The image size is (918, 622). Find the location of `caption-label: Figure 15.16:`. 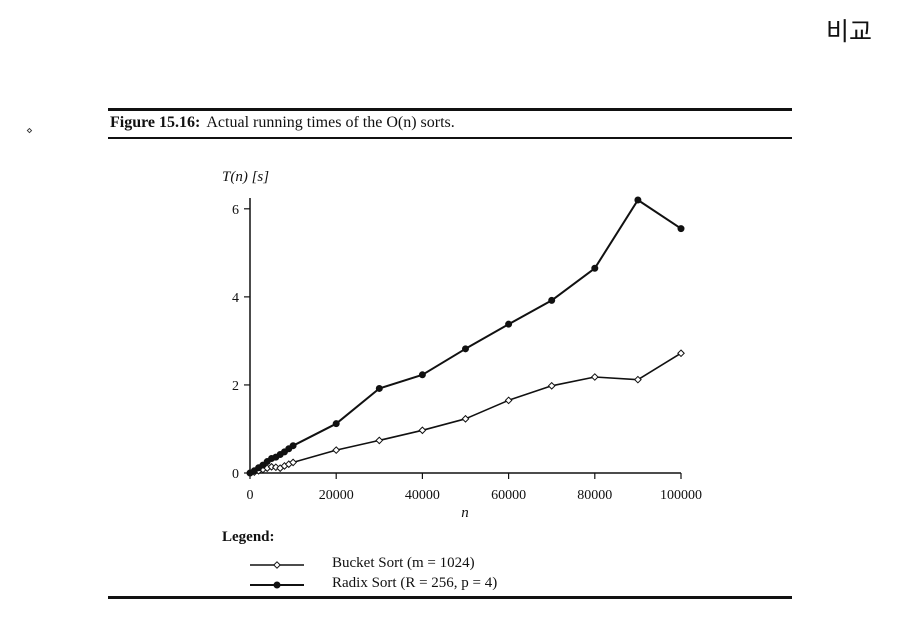

caption-label: Figure 15.16: is located at coordinates (155, 122).